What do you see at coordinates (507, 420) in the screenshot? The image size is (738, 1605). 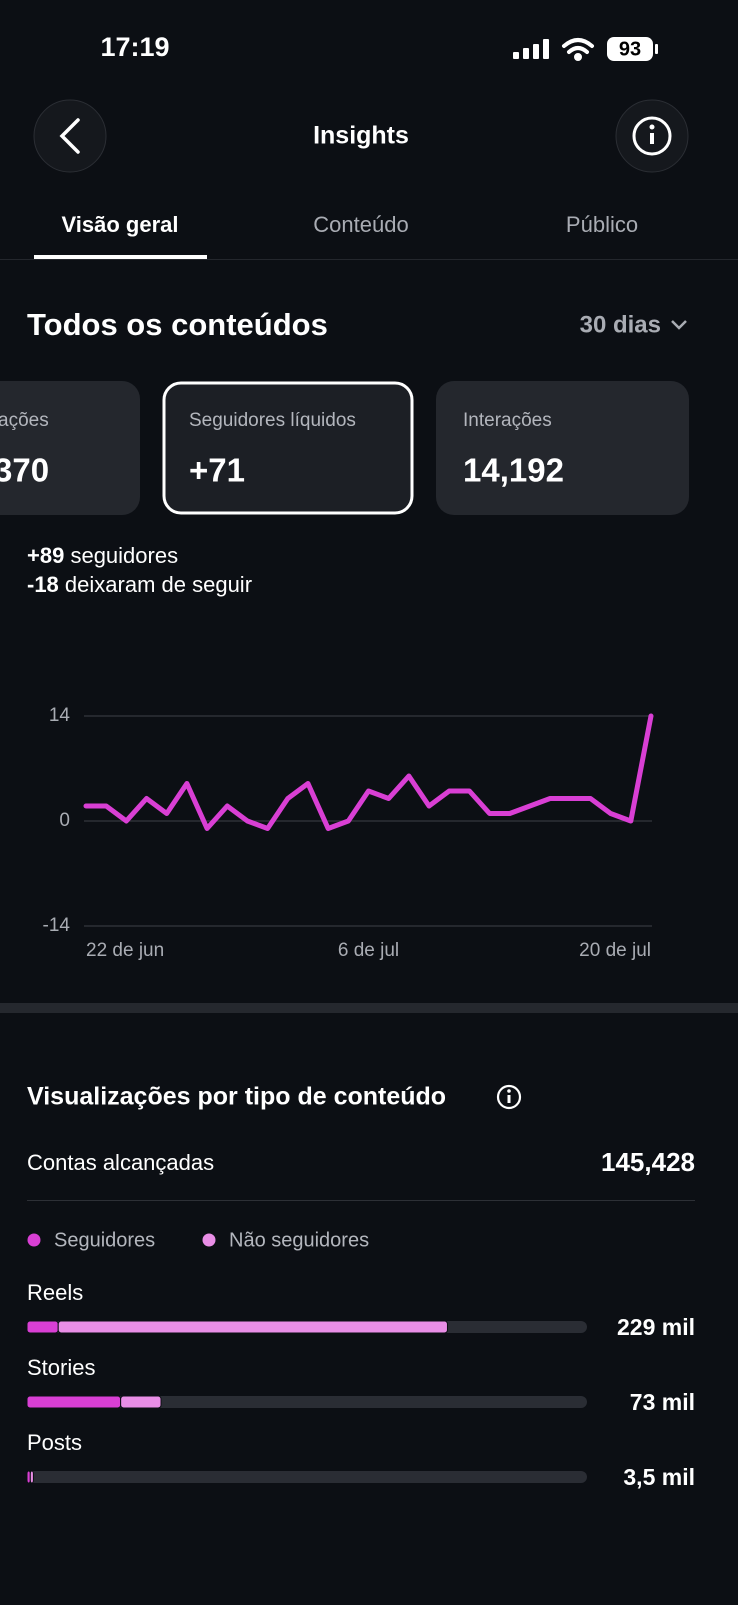 I see `card-label: Interações` at bounding box center [507, 420].